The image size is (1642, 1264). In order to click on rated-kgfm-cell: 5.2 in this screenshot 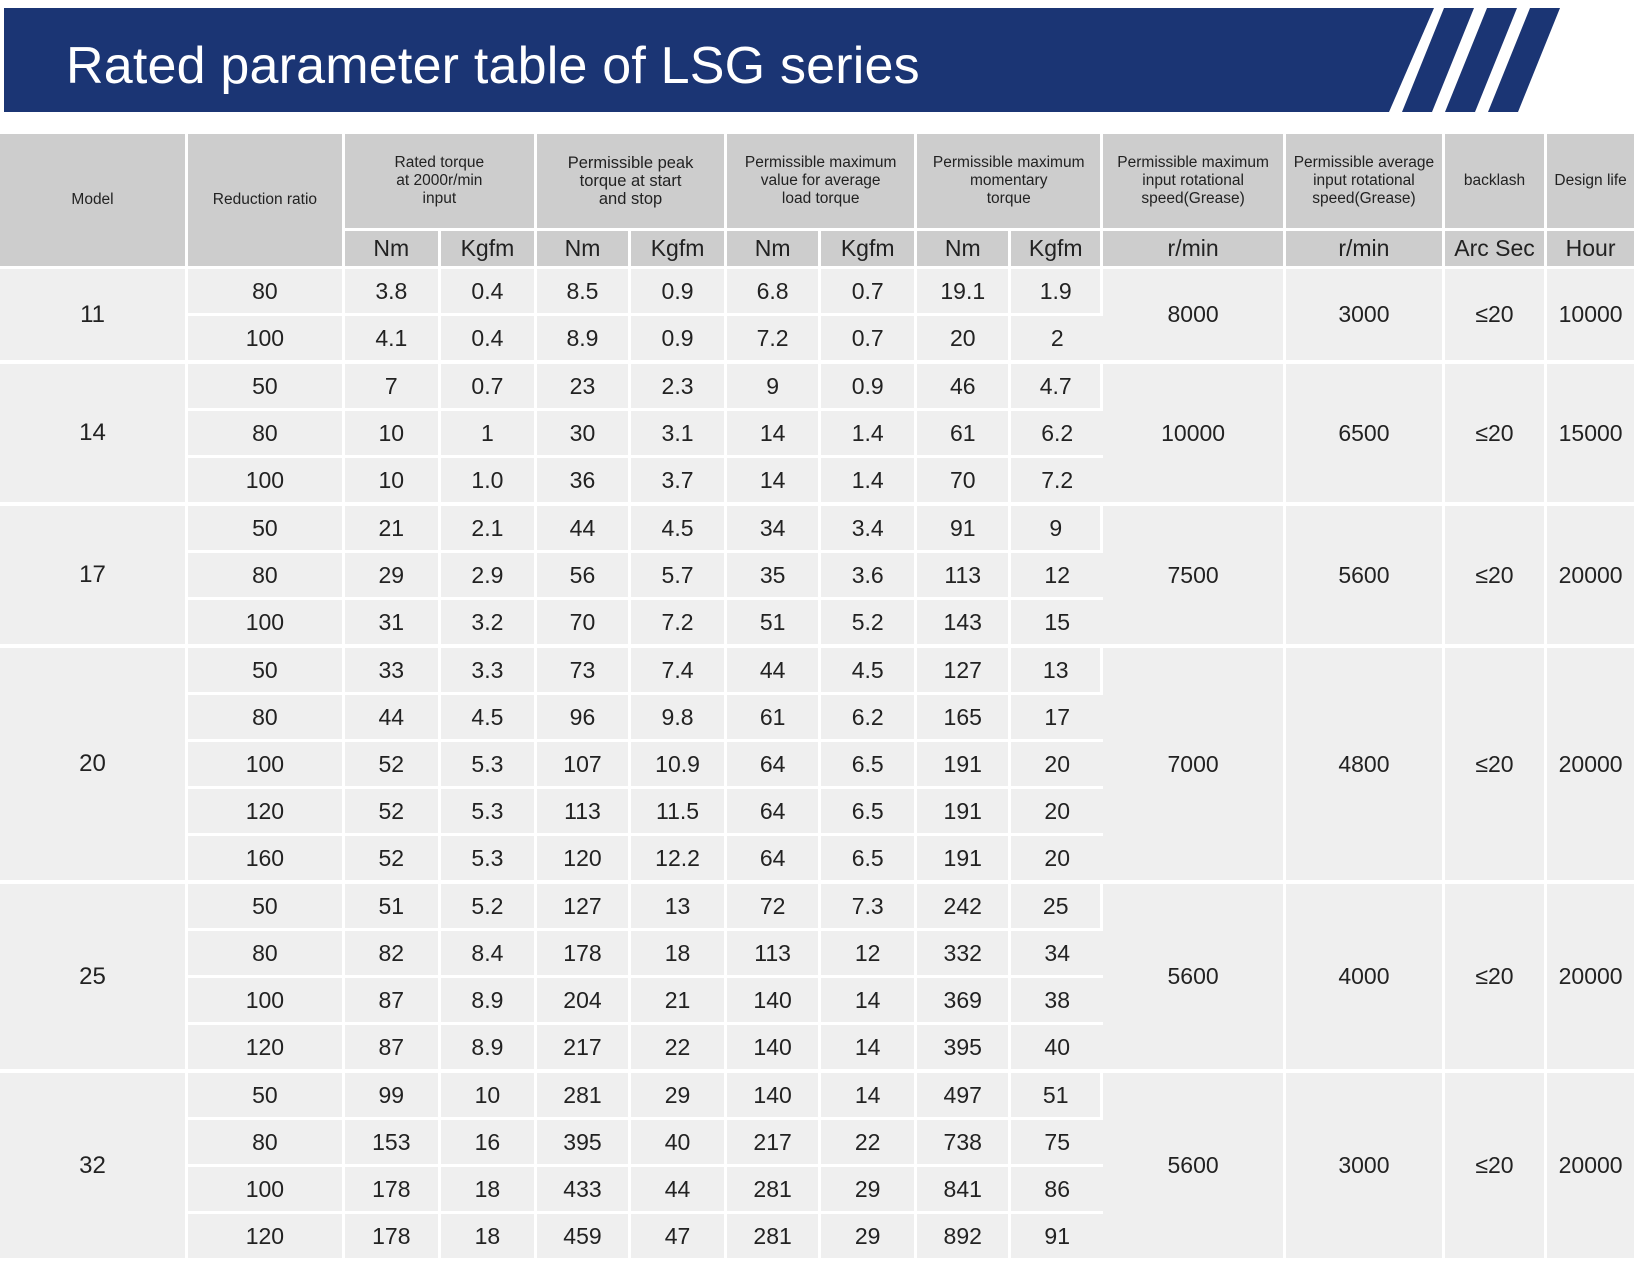, I will do `click(488, 904)`.